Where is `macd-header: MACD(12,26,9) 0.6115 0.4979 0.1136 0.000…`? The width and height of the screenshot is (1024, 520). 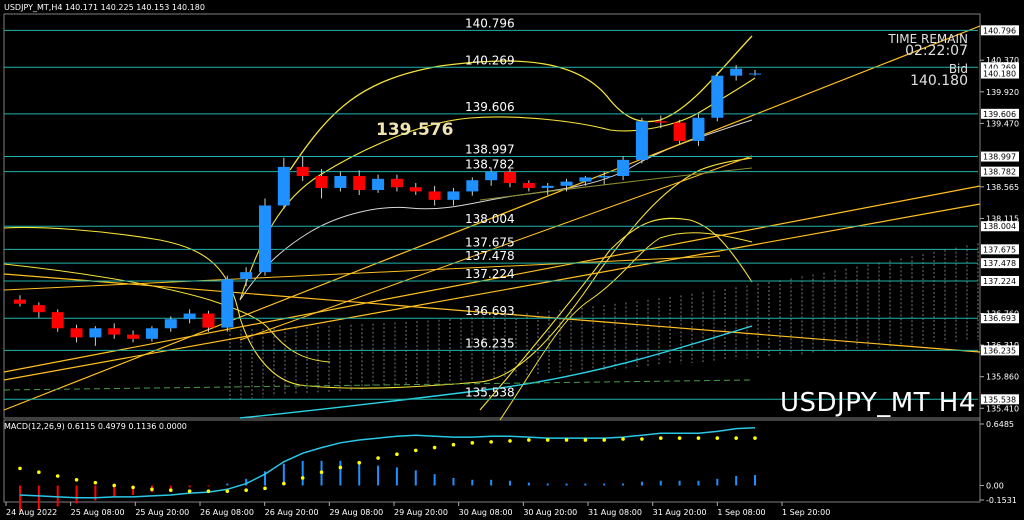
macd-header: MACD(12,26,9) 0.6115 0.4979 0.1136 0.000… is located at coordinates (95, 426).